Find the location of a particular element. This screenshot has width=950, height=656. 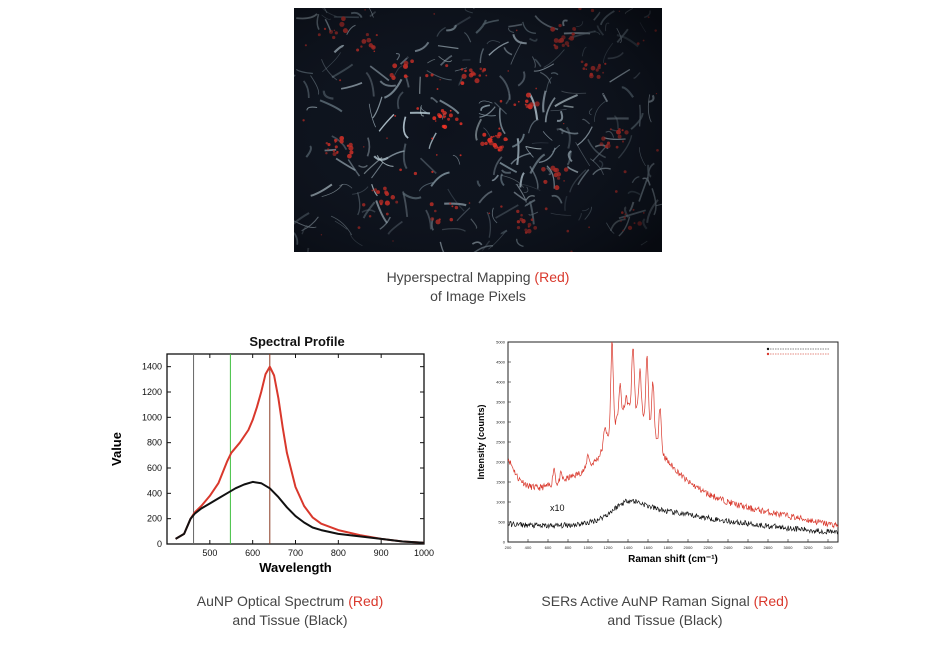

x-tick-label: 1600 is located at coordinates (649, 547).